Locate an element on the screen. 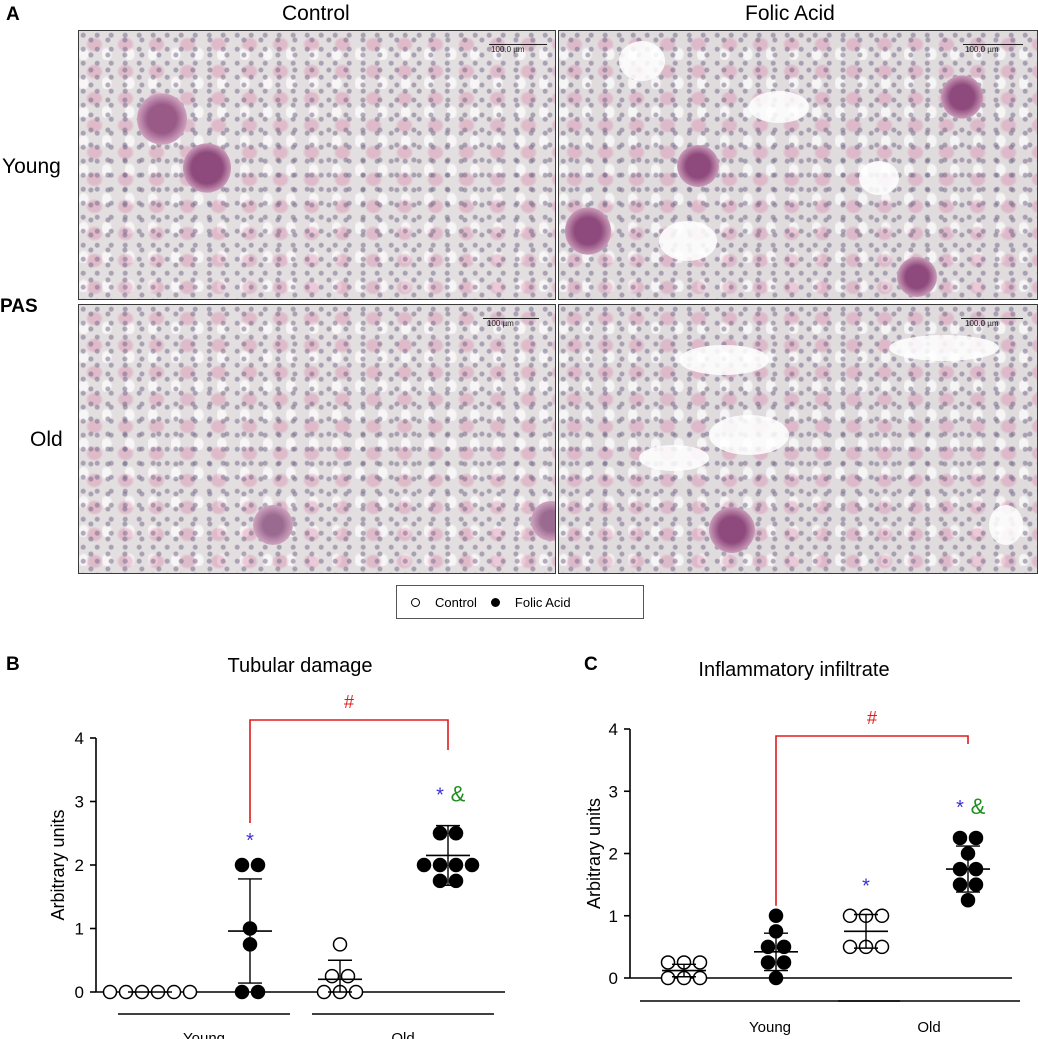 The image size is (1038, 1039). chart-title: Inflammatory infiltrate is located at coordinates (793, 670).